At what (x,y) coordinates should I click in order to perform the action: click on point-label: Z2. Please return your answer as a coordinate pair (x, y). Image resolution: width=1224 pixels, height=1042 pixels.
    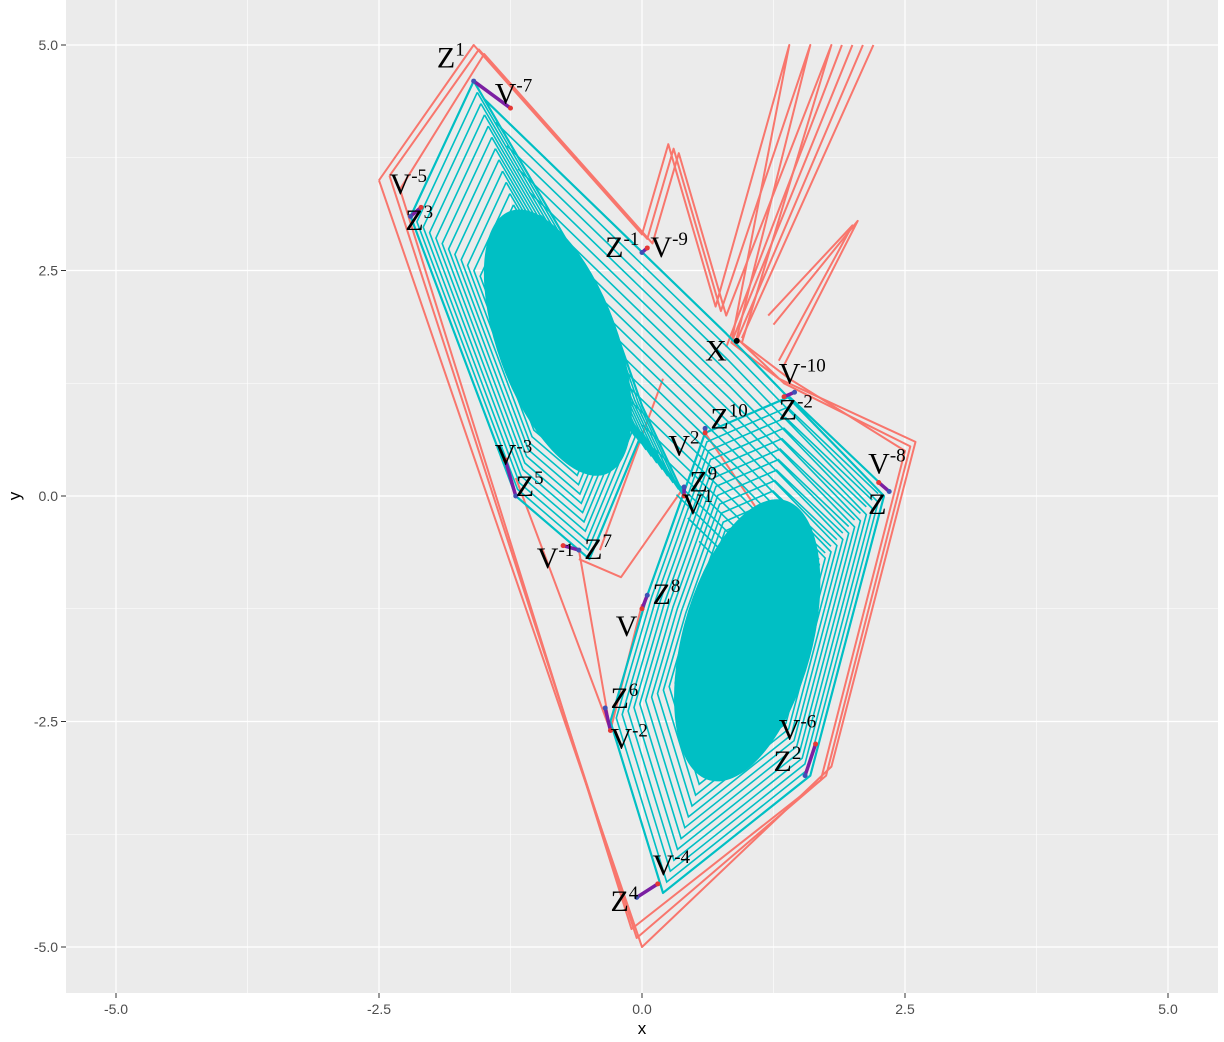
    Looking at the image, I should click on (788, 760).